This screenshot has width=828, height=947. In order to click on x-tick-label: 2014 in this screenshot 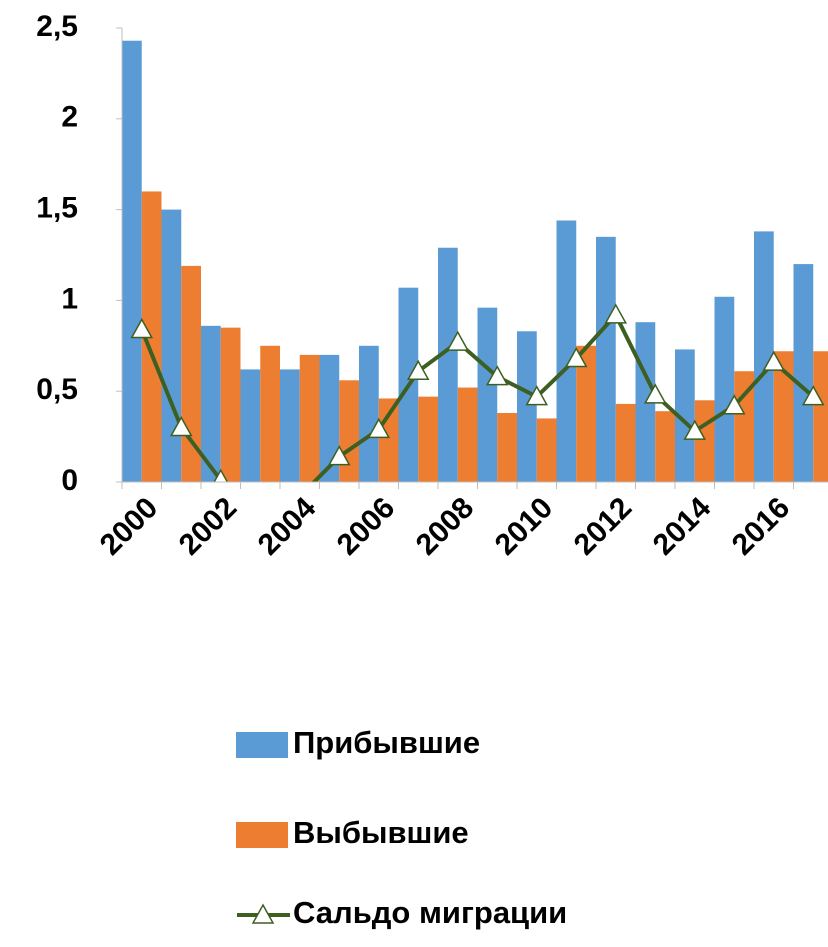, I will do `click(682, 526)`.